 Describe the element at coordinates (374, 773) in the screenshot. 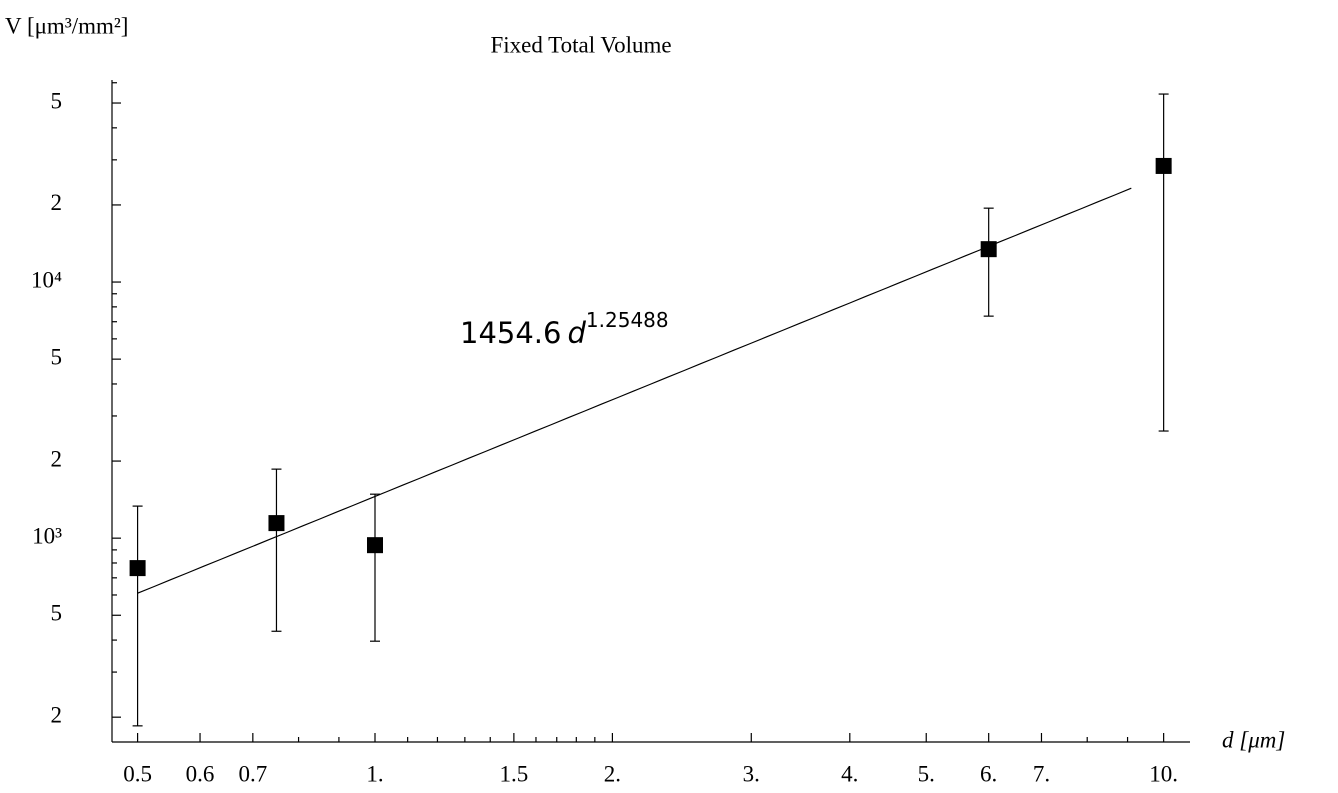

I see `x-tick-label: 1.` at that location.